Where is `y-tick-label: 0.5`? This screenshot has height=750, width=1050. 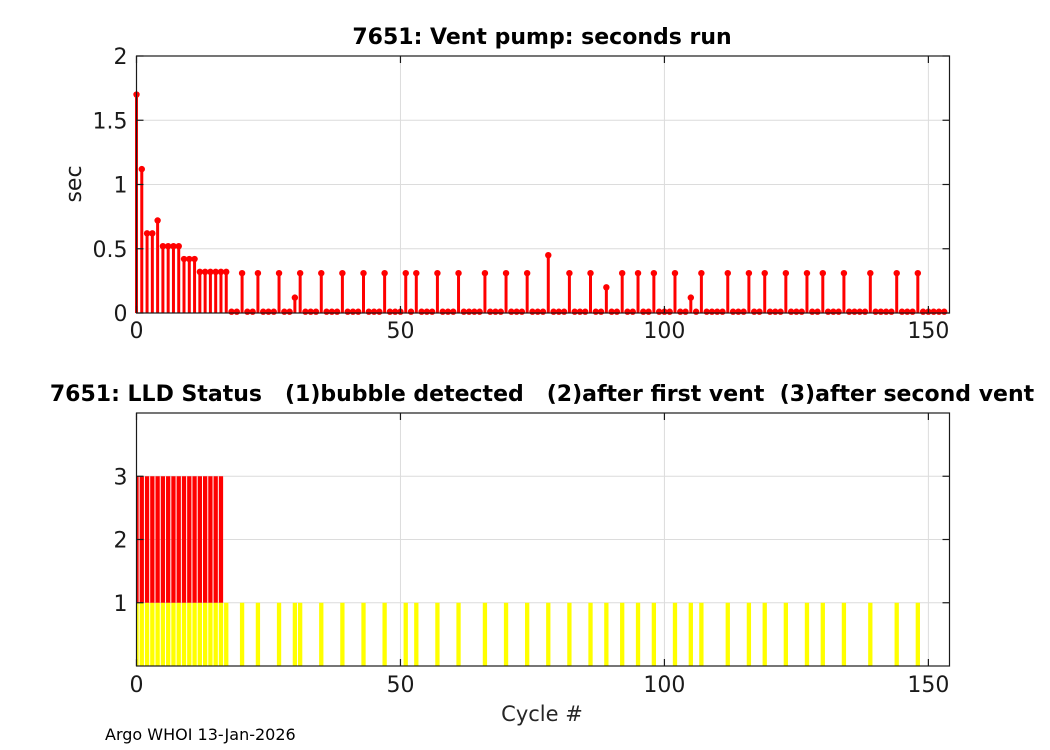
y-tick-label: 0.5 is located at coordinates (110, 250).